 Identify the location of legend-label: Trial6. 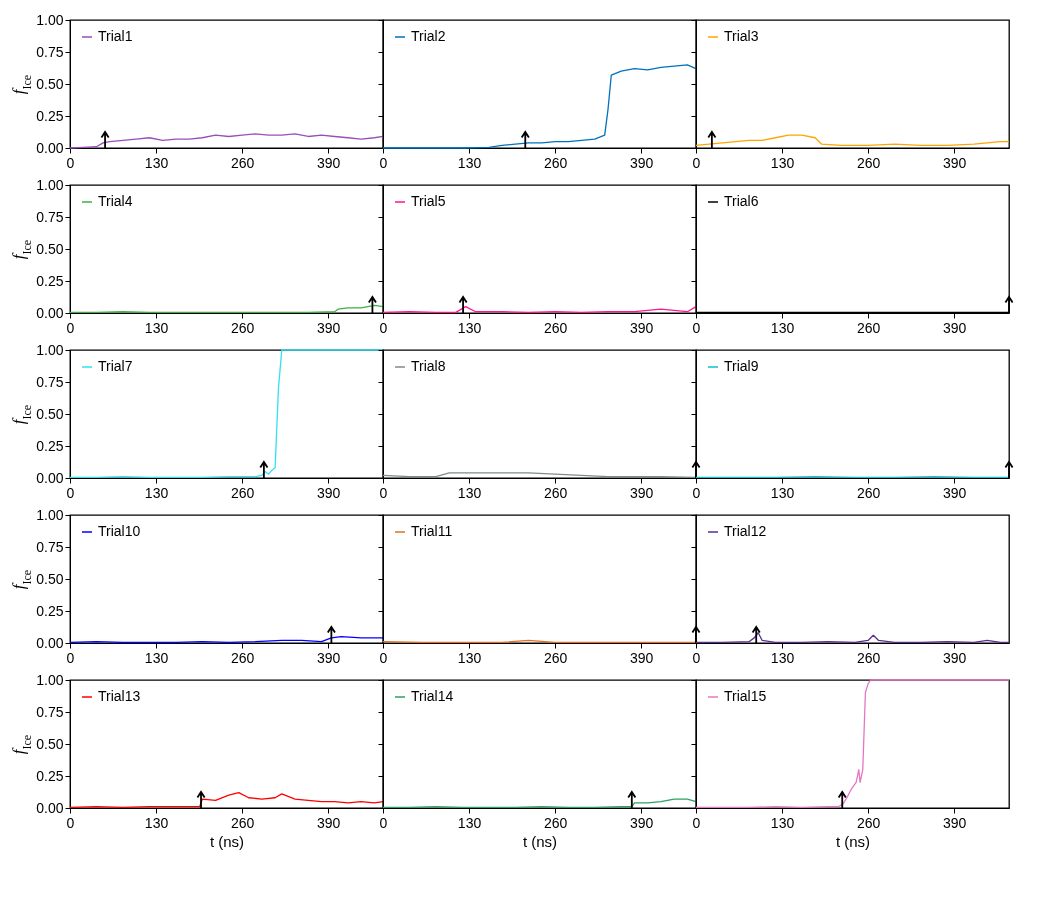
(741, 201).